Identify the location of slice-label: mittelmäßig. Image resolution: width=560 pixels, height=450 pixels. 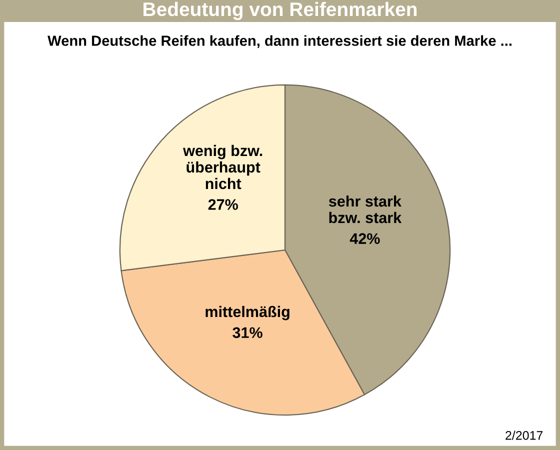
(248, 313).